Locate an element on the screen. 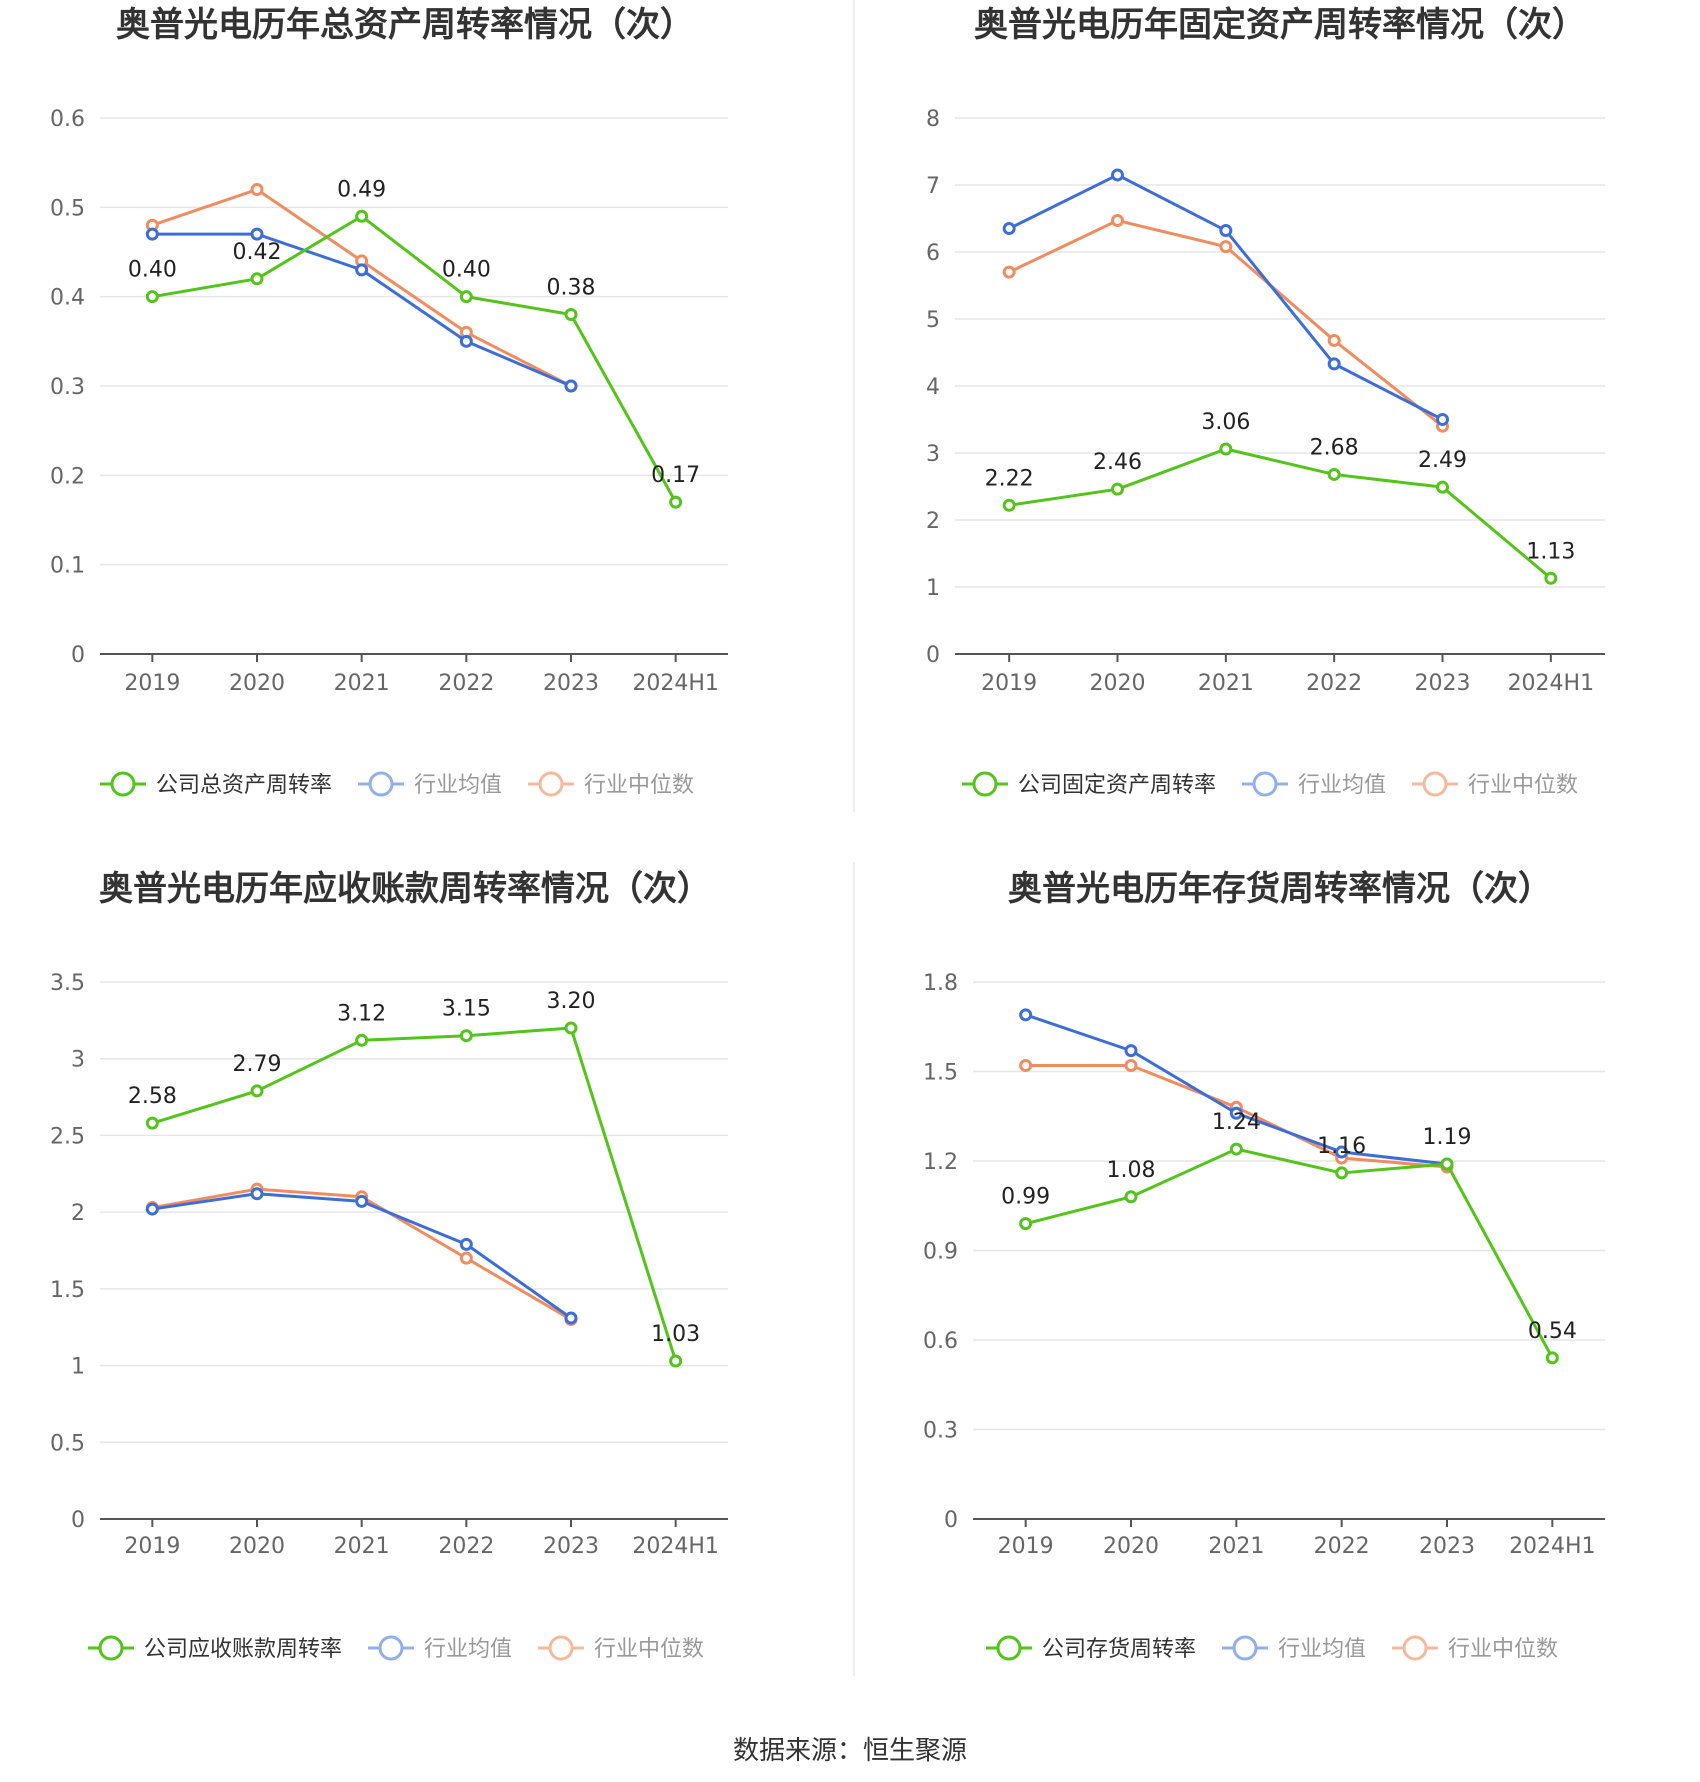  data-label: 3.20 is located at coordinates (571, 1001).